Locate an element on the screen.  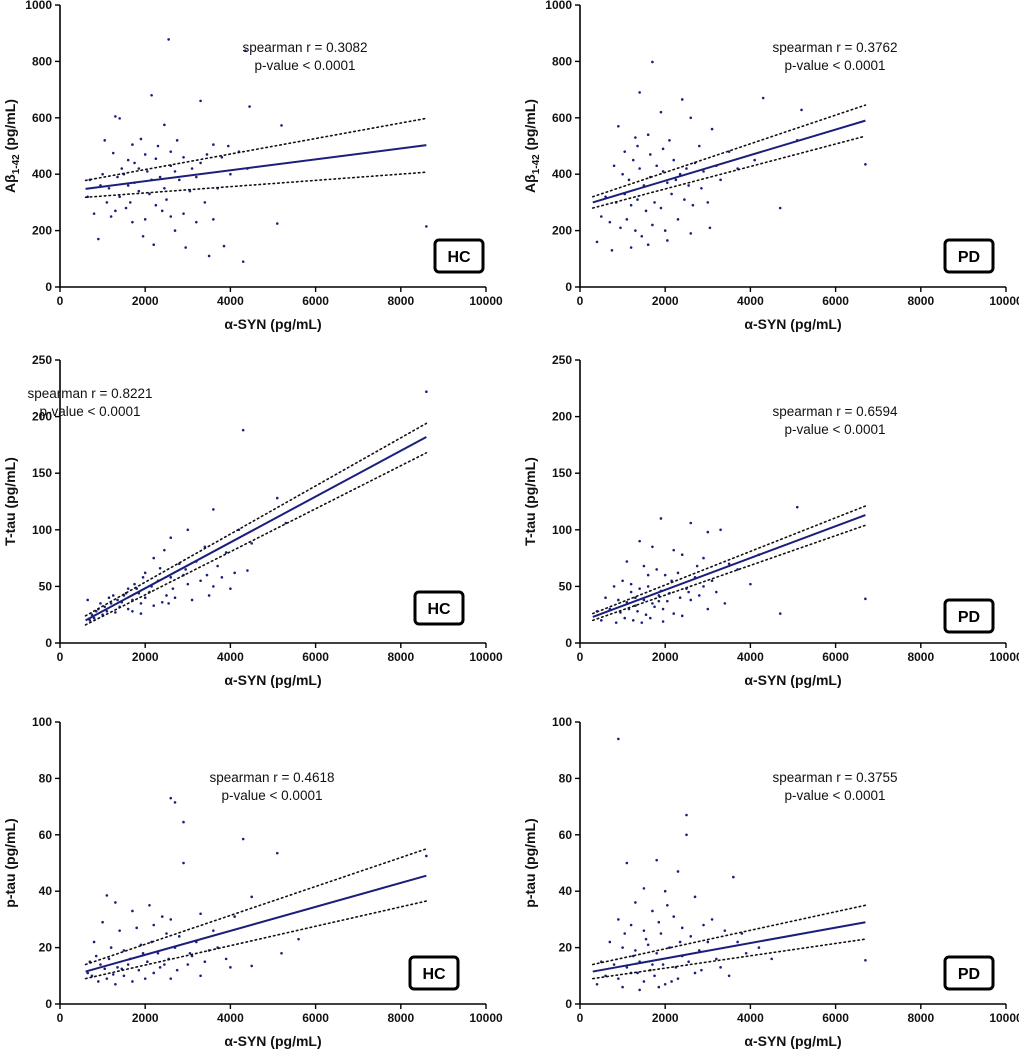
x-tick-label: 8000 is located at coordinates (400, 301).